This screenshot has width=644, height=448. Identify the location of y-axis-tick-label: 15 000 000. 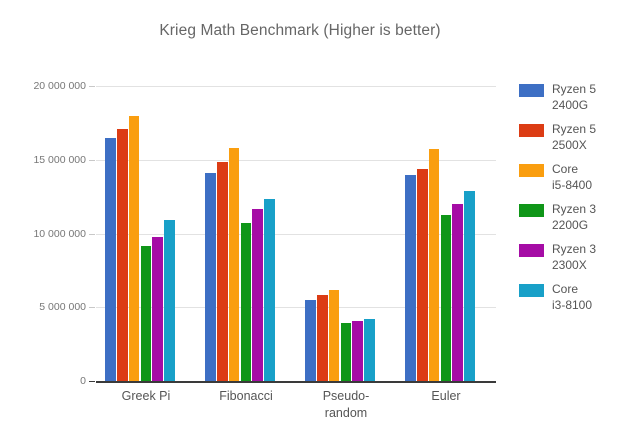
(59, 159).